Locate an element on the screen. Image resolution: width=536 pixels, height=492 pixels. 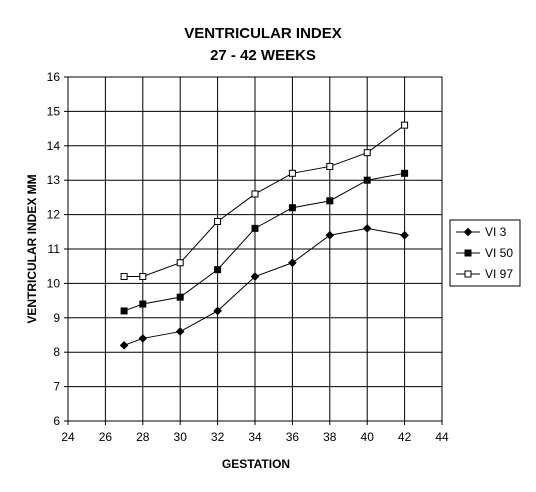
y-tick-label: 9 is located at coordinates (56, 318).